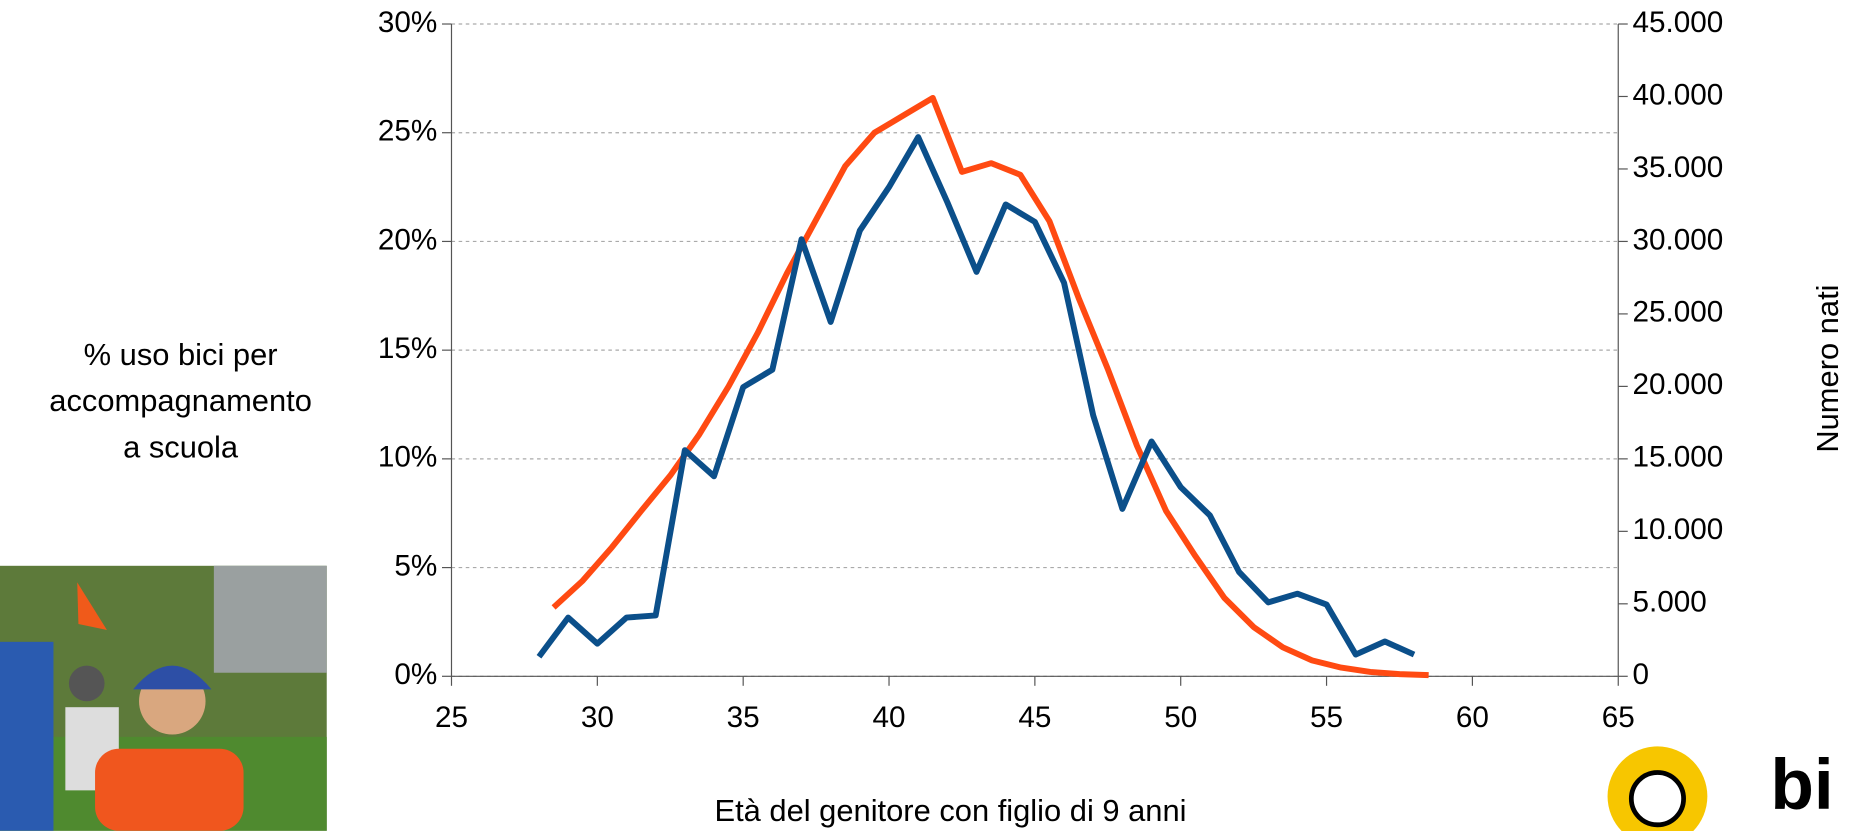 Image resolution: width=1863 pixels, height=831 pixels. What do you see at coordinates (407, 131) in the screenshot?
I see `y-tick-label: 25%` at bounding box center [407, 131].